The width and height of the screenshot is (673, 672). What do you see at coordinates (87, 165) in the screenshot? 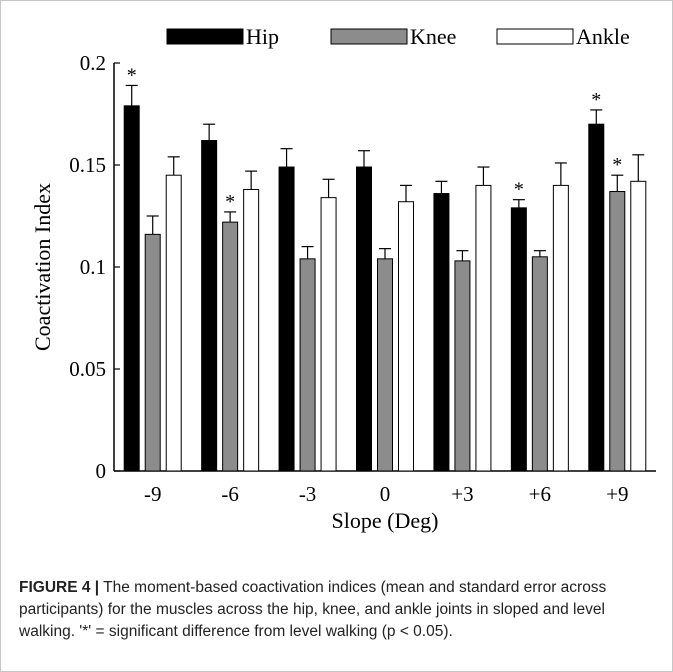
I see `y-tick-label: 0.15` at bounding box center [87, 165].